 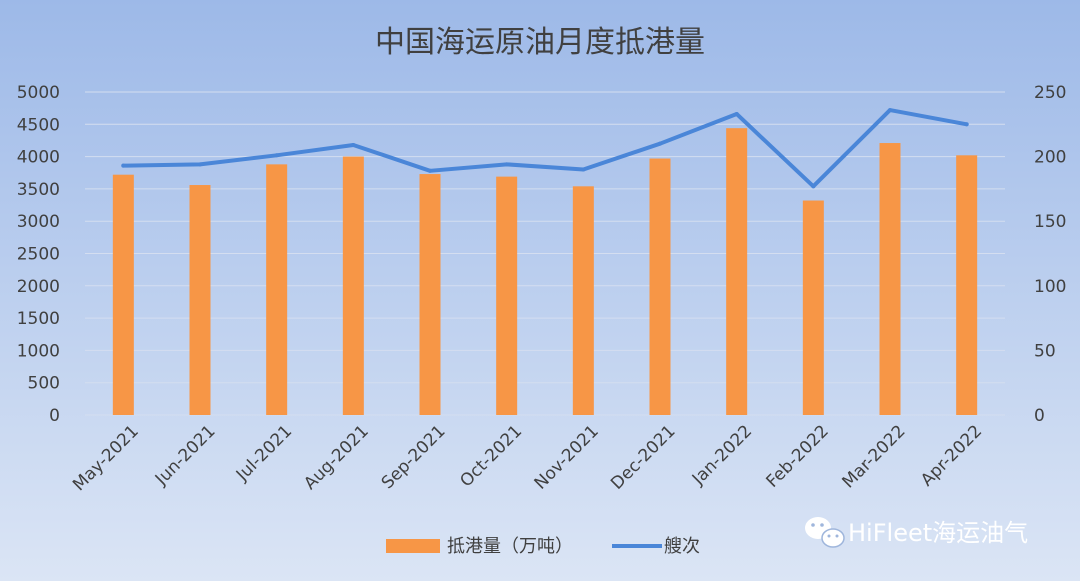 I want to click on right-tick-label: 200, so click(x=1050, y=158).